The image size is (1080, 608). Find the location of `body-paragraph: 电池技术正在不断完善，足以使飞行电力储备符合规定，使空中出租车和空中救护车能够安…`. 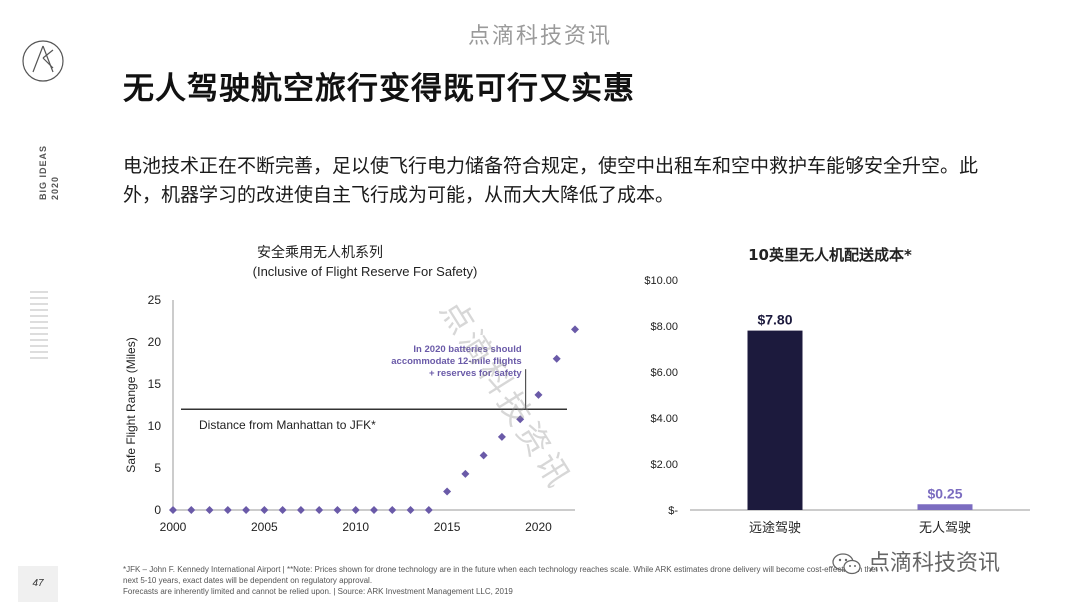

body-paragraph: 电池技术正在不断完善，足以使飞行电力储备符合规定，使空中出租车和空中救护车能够安… is located at coordinates (551, 180).